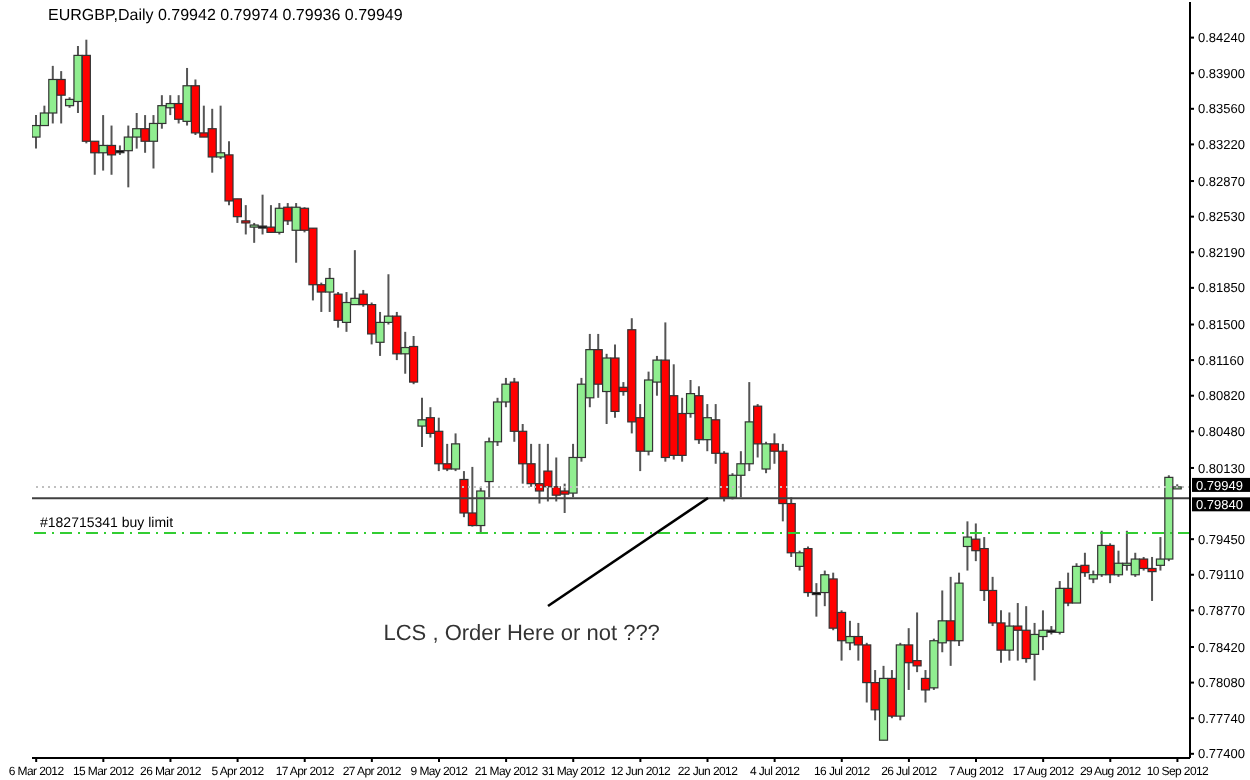 The width and height of the screenshot is (1250, 780). I want to click on chart-title: EURGBP,Daily 0.79942 0.79974 0.79936 0.79949, so click(225, 15).